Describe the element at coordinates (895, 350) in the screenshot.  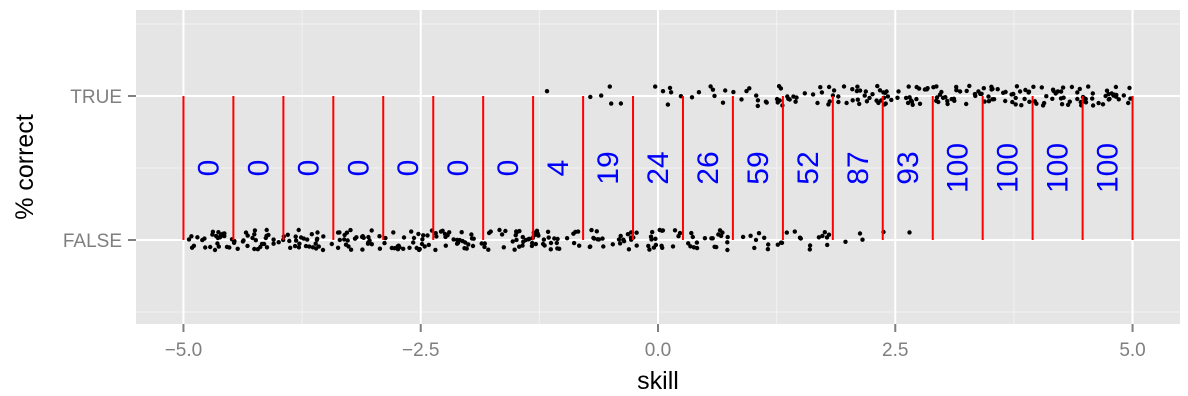
I see `x-tick-label: 2.5` at that location.